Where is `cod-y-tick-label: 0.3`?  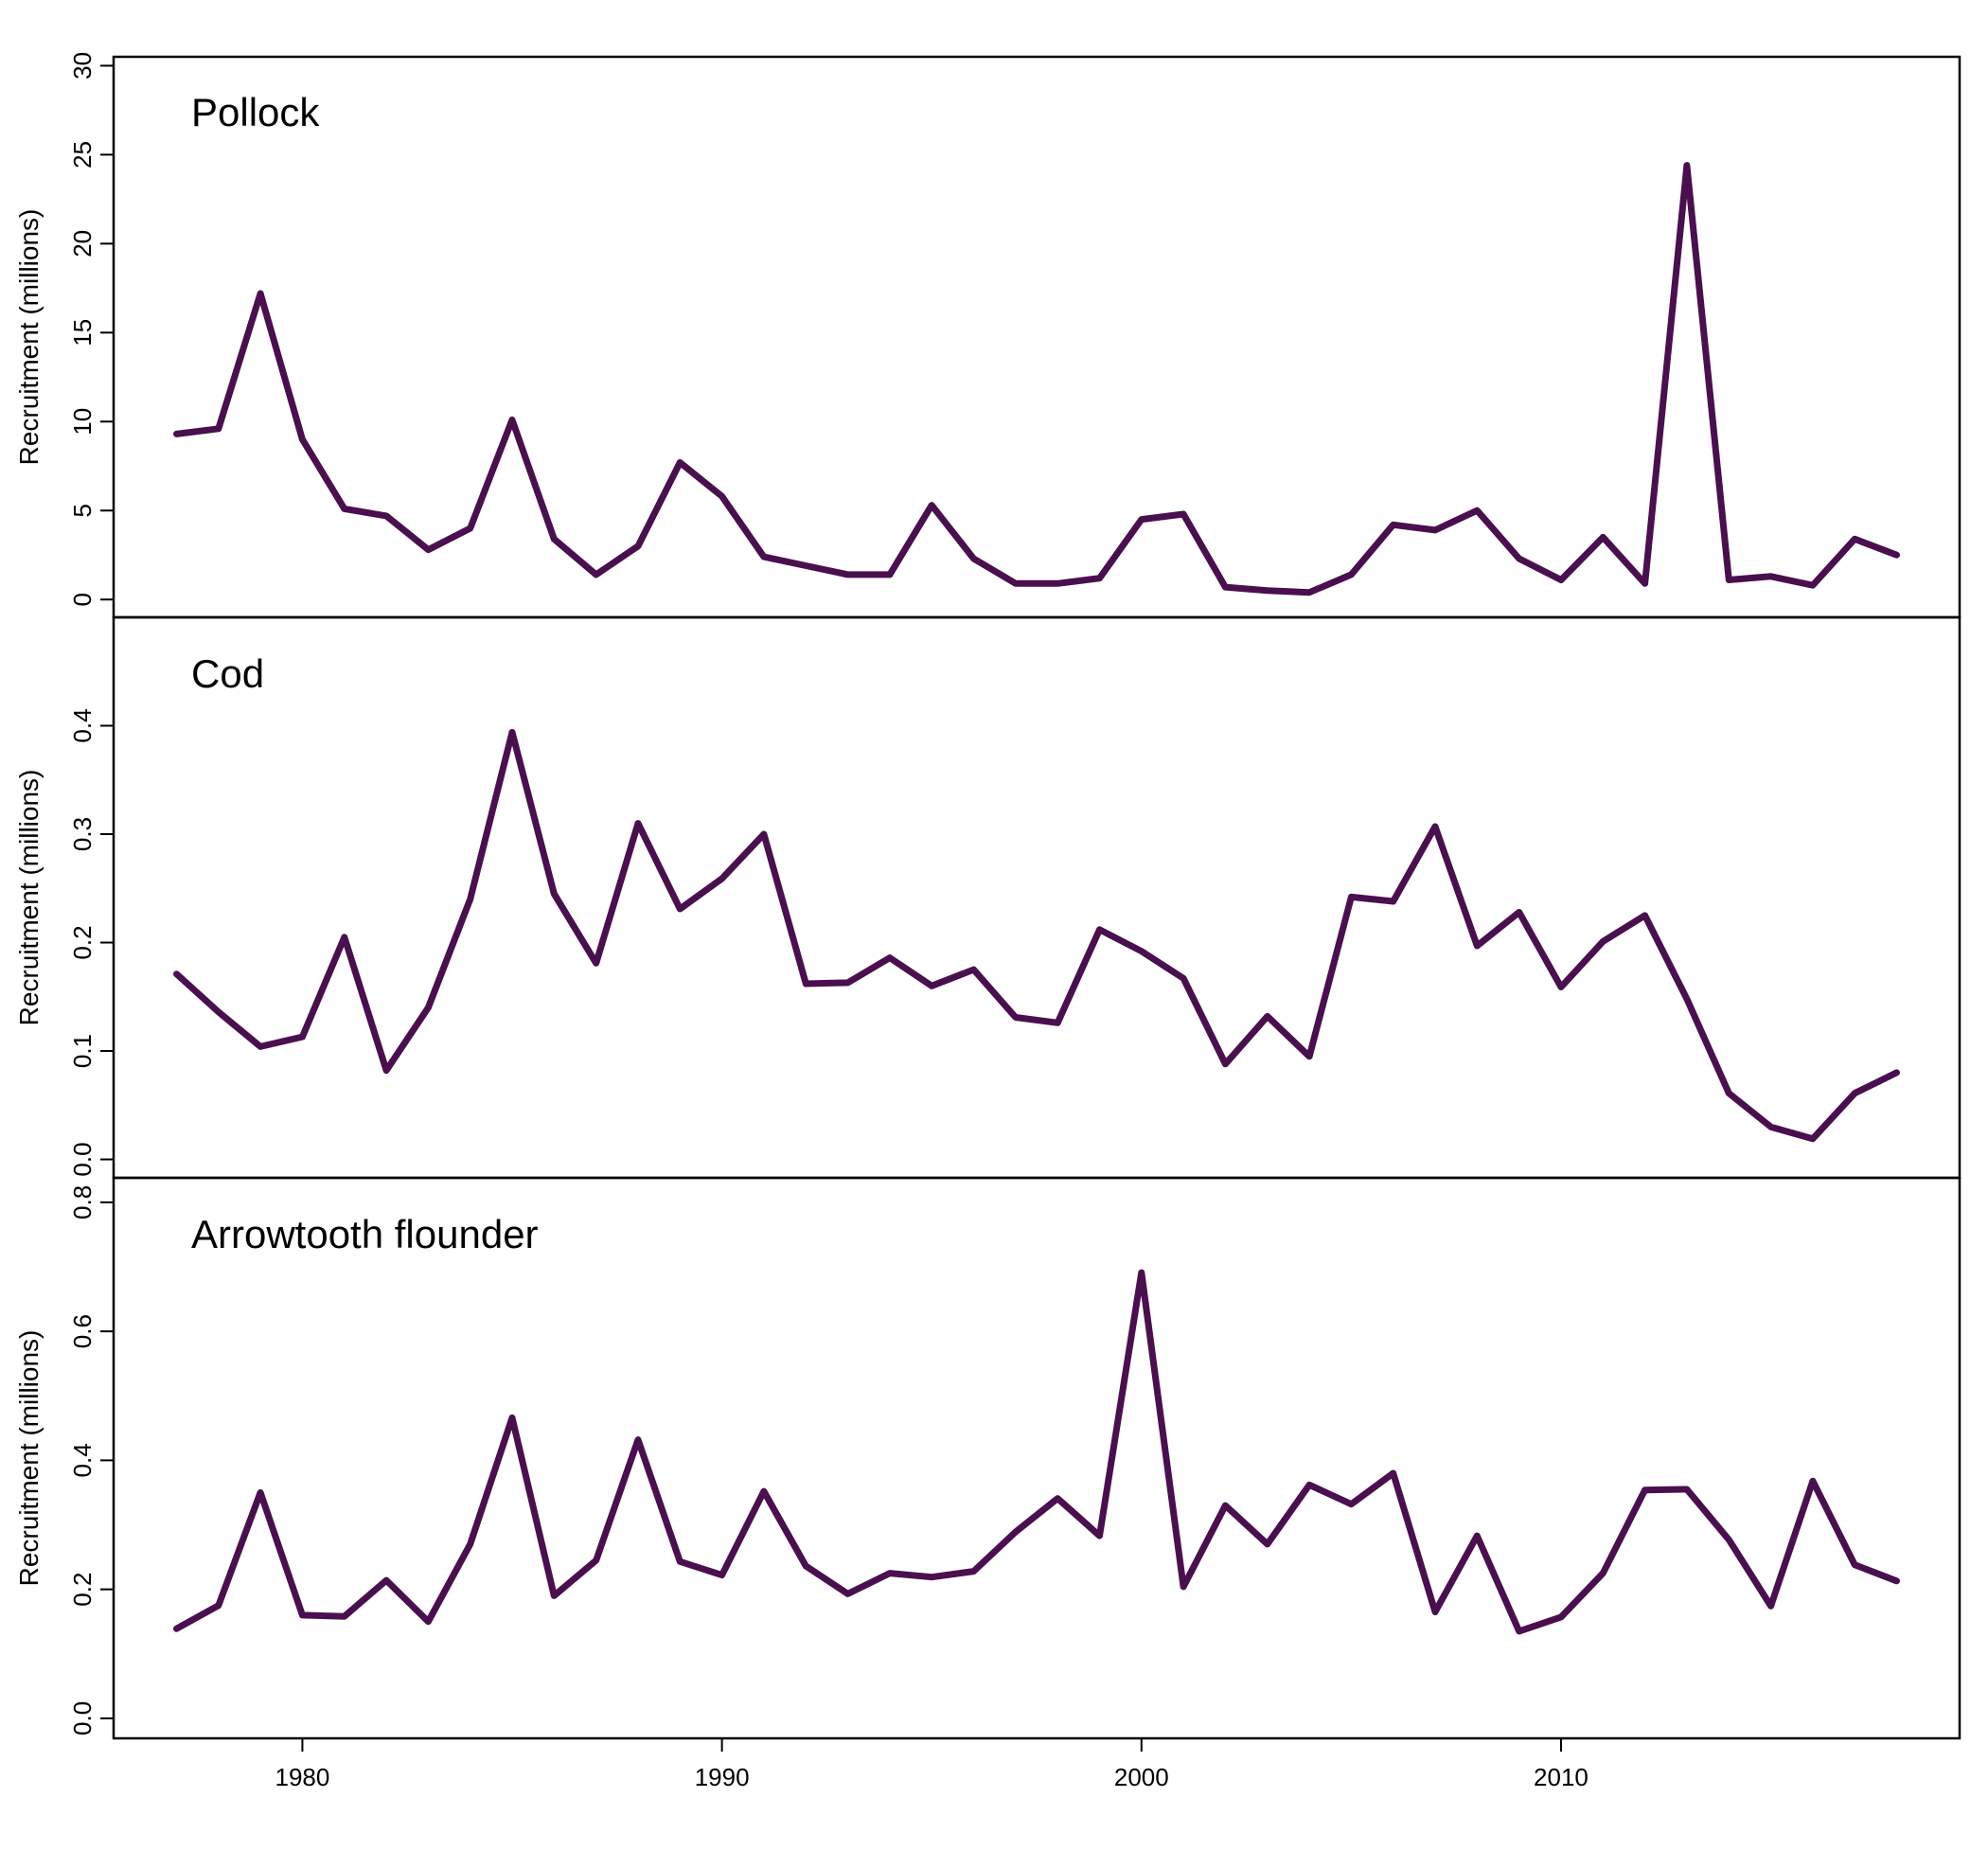
cod-y-tick-label: 0.3 is located at coordinates (82, 834).